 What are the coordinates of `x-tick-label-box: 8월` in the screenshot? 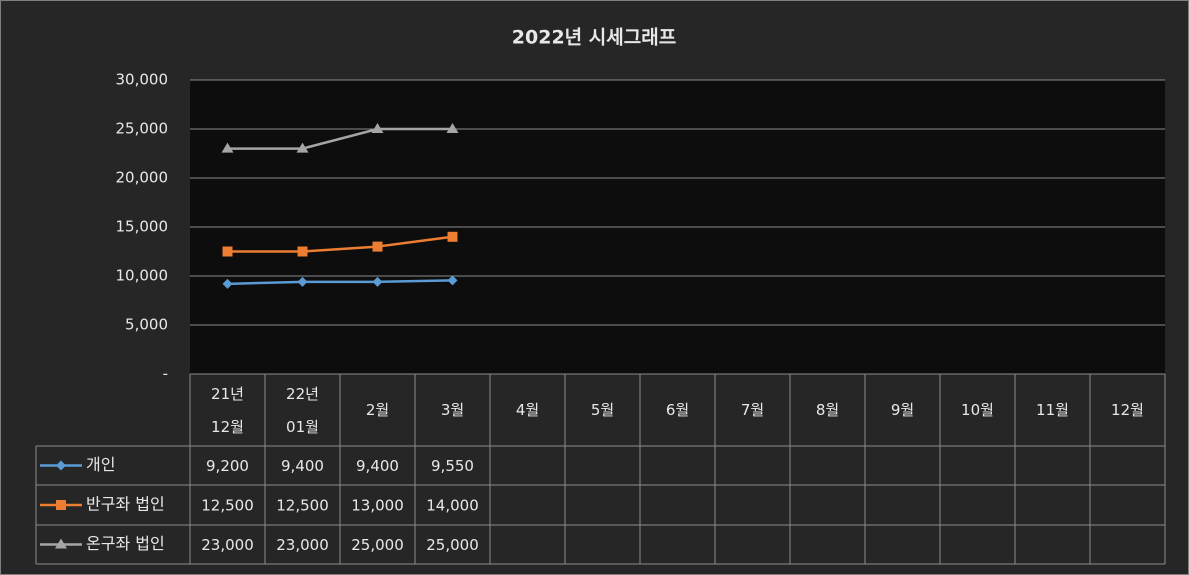 It's located at (827, 410).